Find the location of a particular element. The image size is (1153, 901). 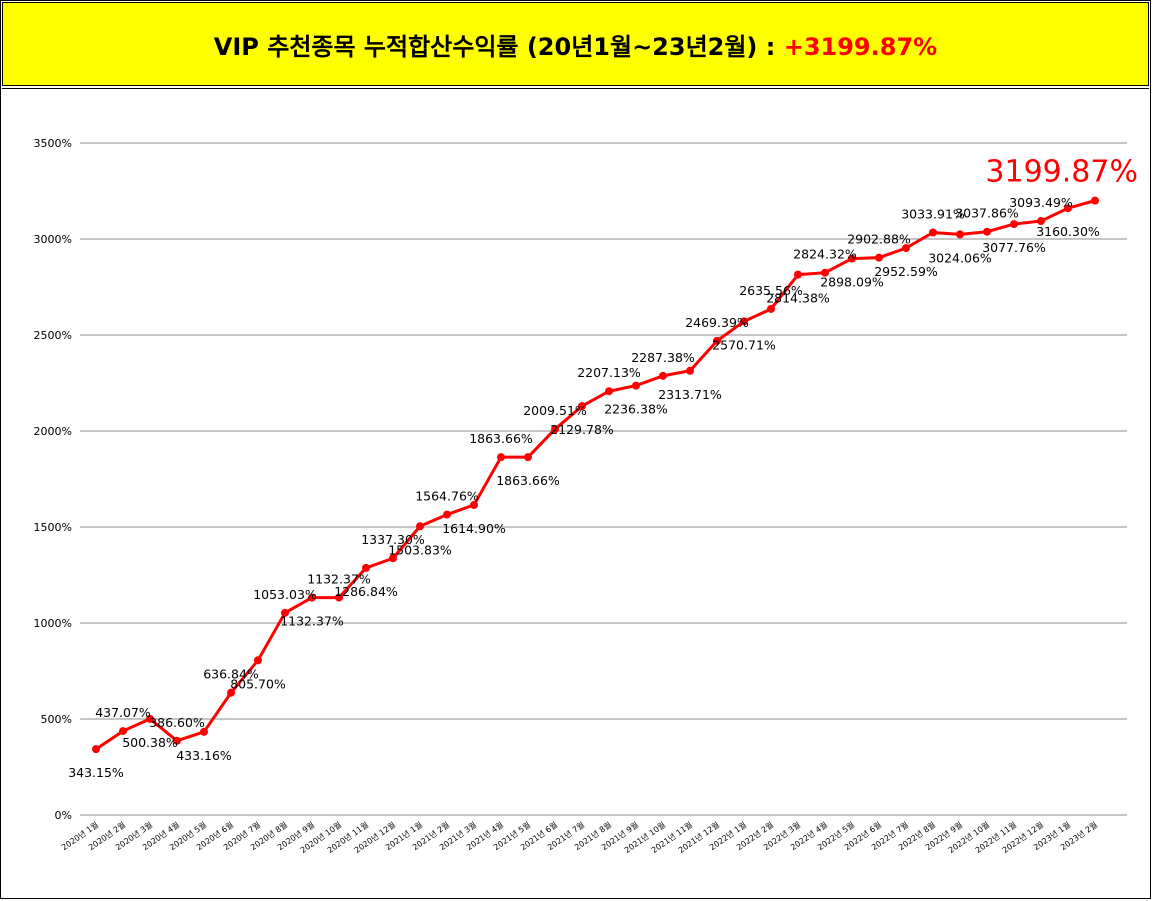

data-label: 433.16% is located at coordinates (204, 755).